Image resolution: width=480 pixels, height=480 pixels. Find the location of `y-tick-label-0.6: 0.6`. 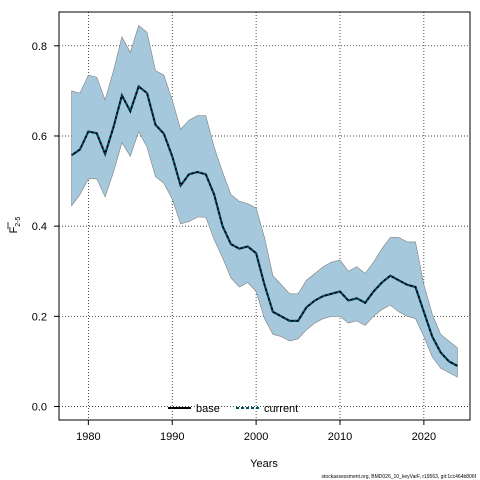

y-tick-label-0.6: 0.6 is located at coordinates (39, 137).